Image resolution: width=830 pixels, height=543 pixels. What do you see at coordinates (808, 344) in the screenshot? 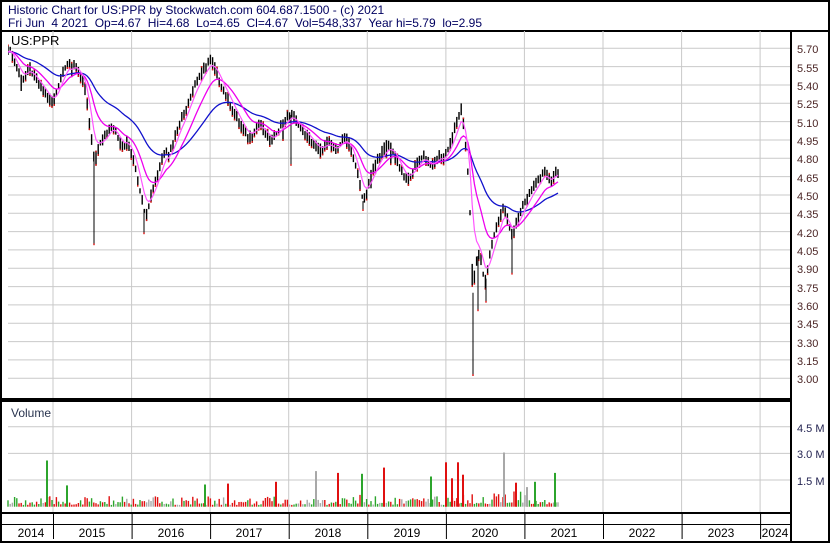
I see `price-tick-label: 3.30` at bounding box center [808, 344].